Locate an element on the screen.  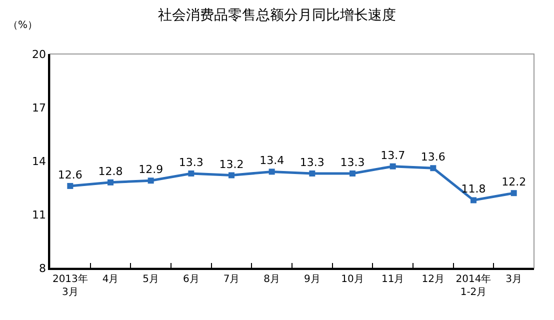
x-tick-label: 4月 is located at coordinates (110, 279).